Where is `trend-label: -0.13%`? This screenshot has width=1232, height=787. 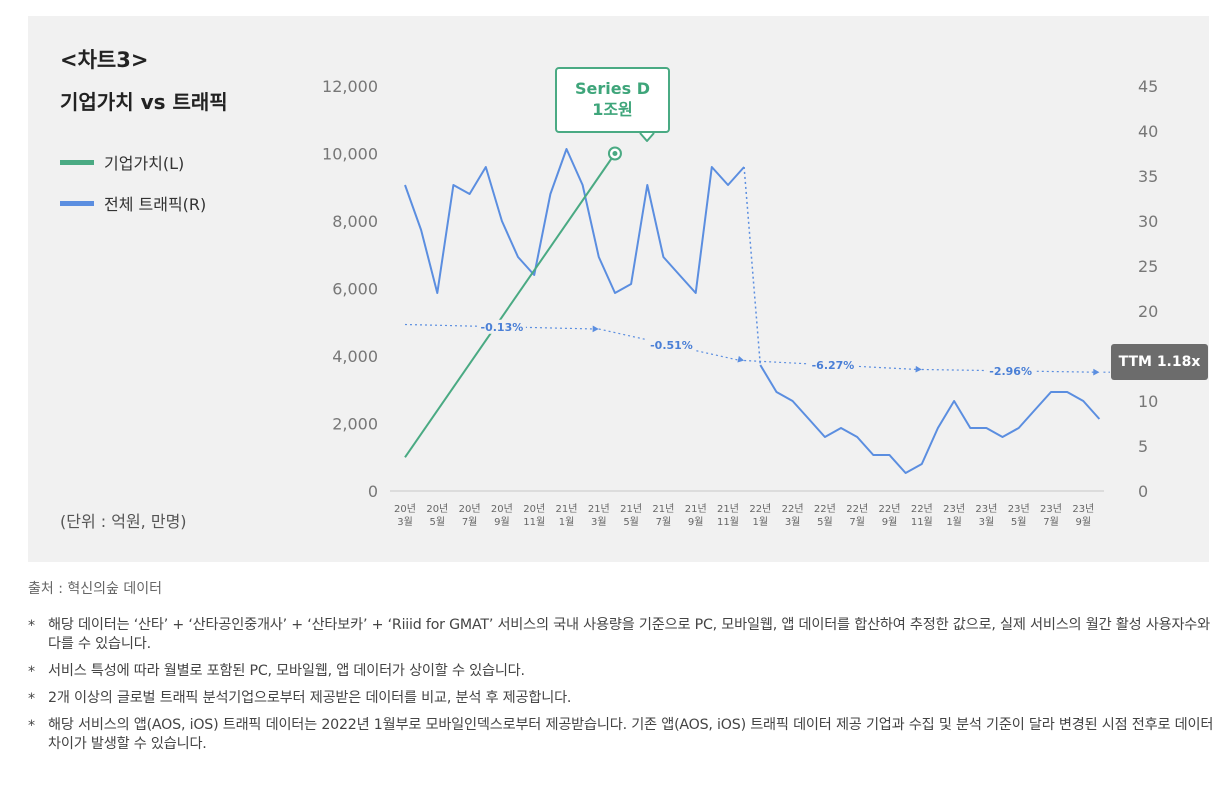
trend-label: -0.13% is located at coordinates (502, 327).